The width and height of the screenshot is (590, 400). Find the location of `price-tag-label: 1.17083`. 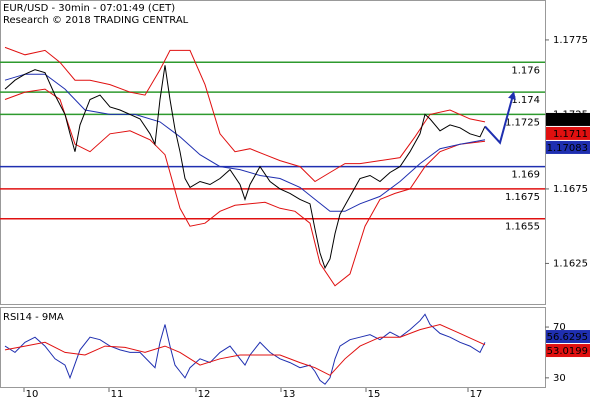

price-tag-label: 1.17083 is located at coordinates (567, 148).